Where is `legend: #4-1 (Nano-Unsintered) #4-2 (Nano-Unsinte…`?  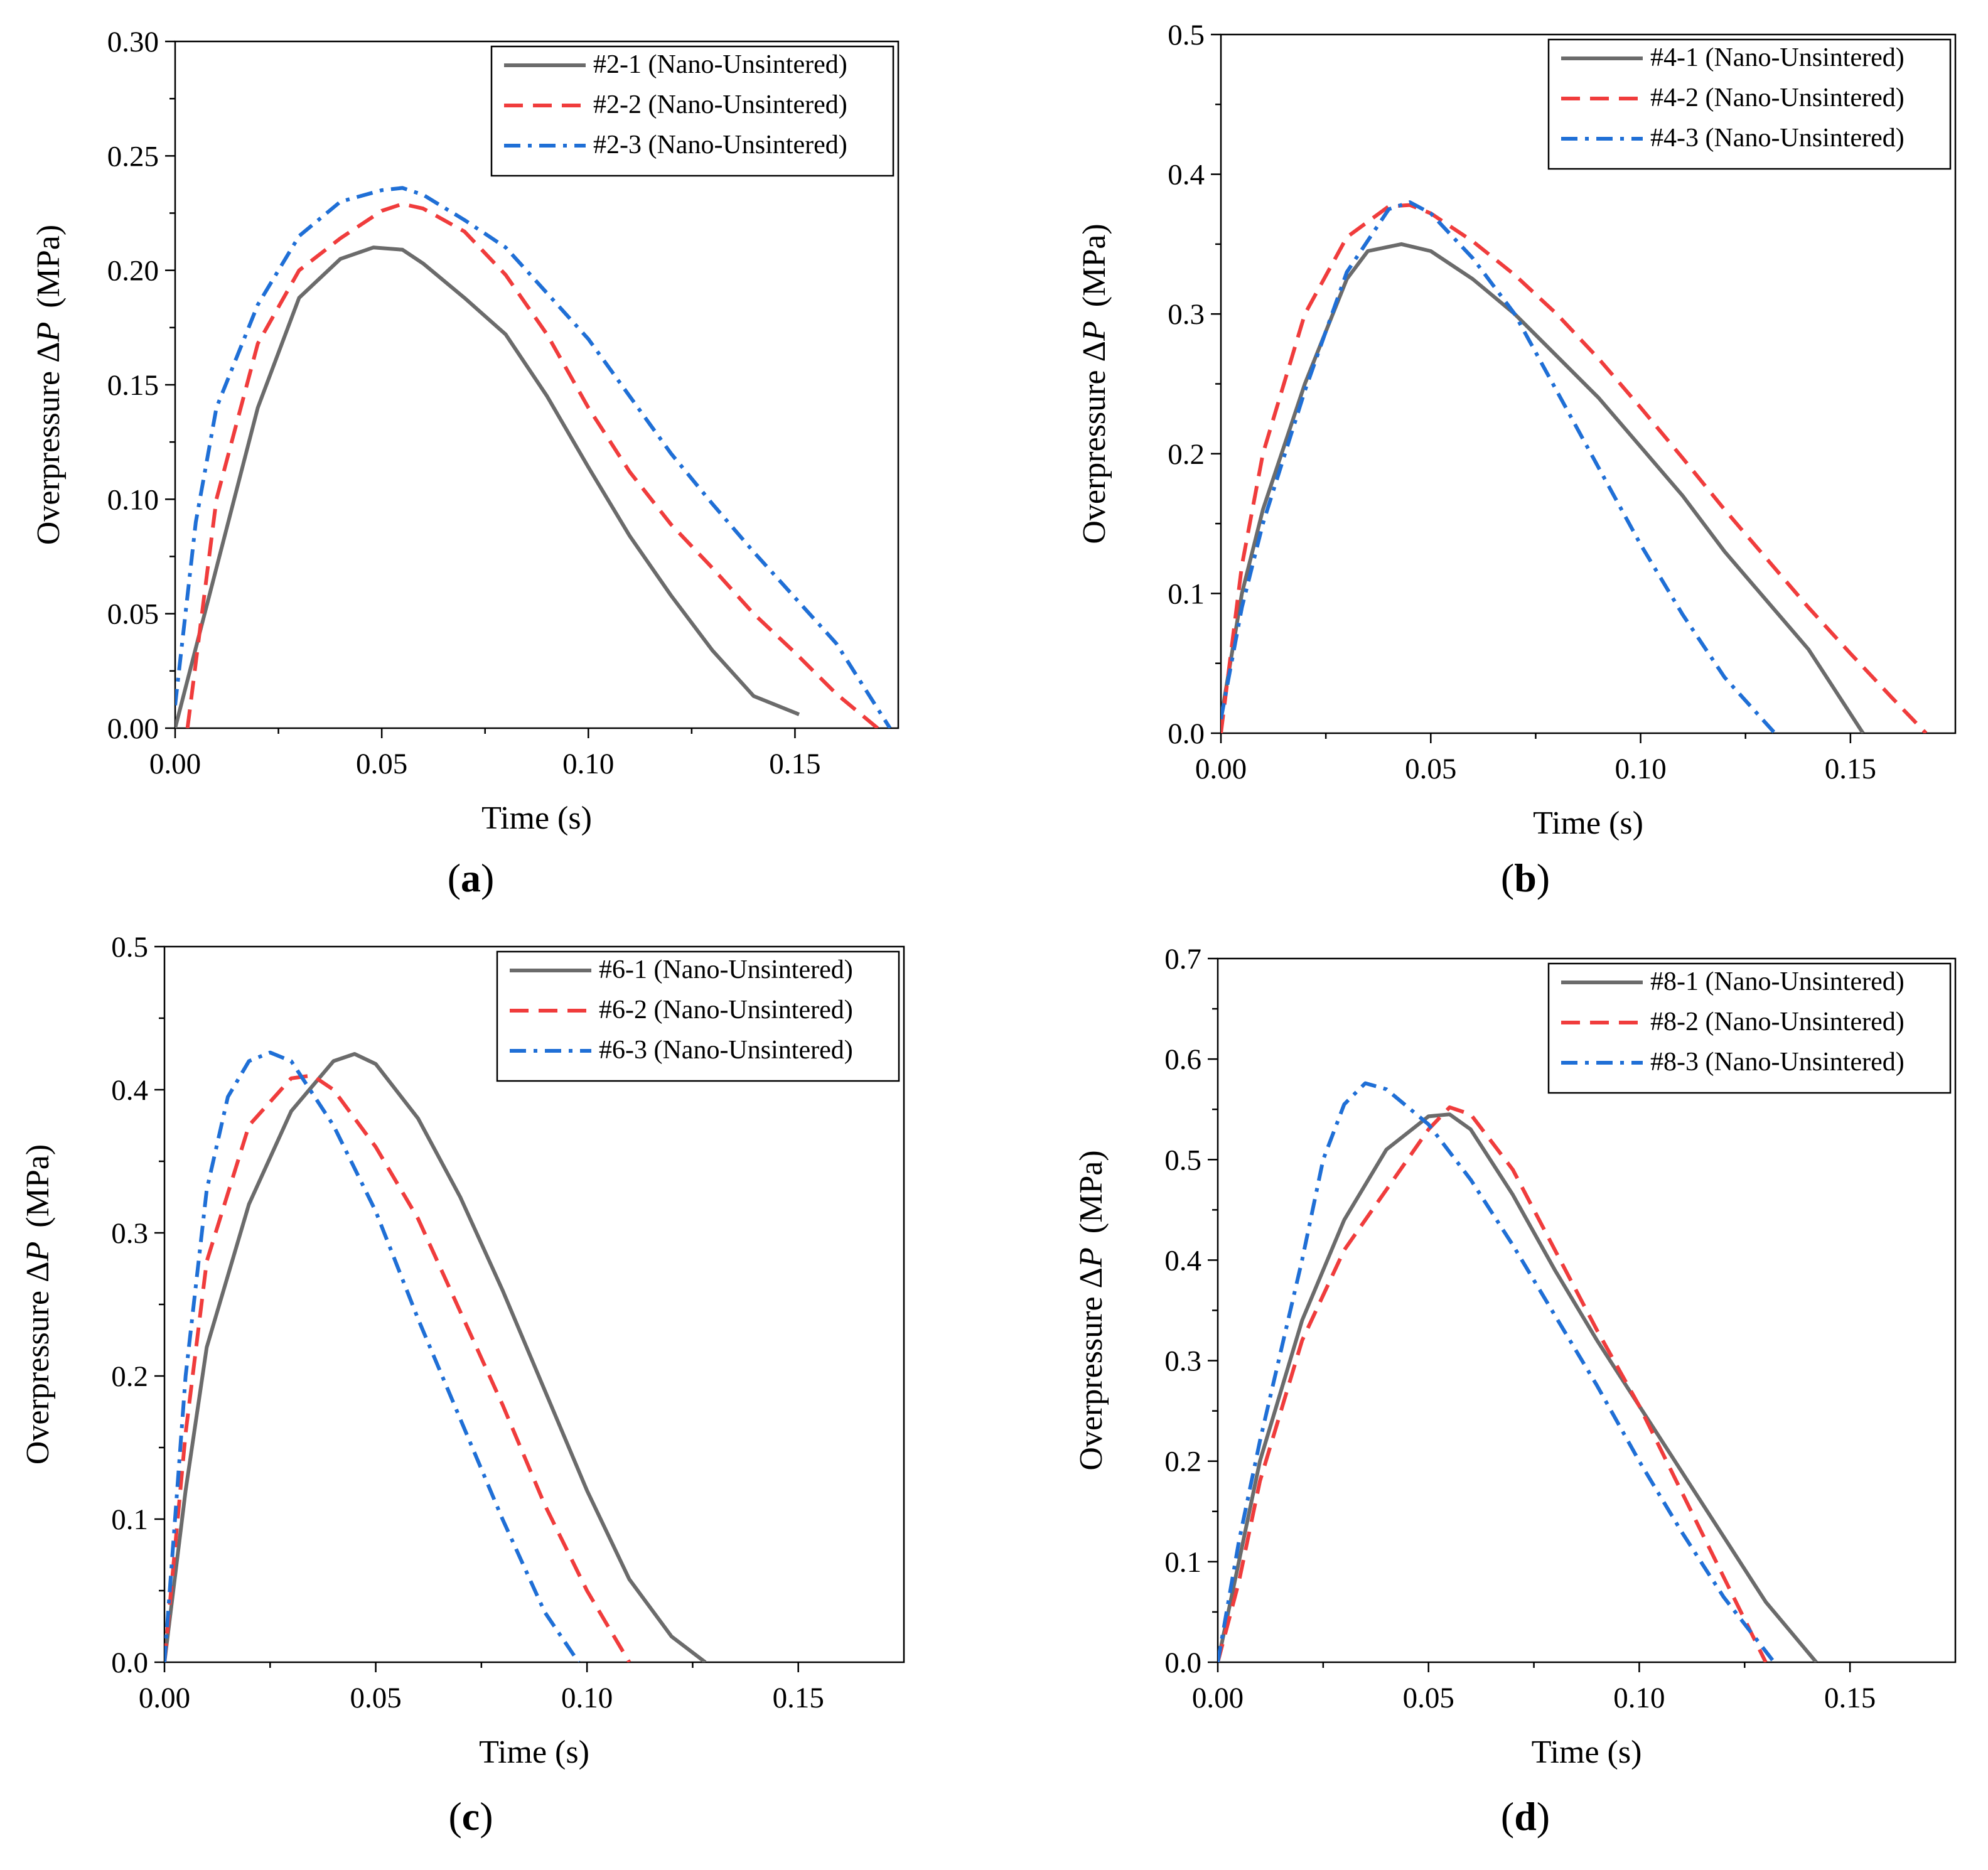
legend: #4-1 (Nano-Unsintered) #4-2 (Nano-Unsinte… is located at coordinates (1750, 104).